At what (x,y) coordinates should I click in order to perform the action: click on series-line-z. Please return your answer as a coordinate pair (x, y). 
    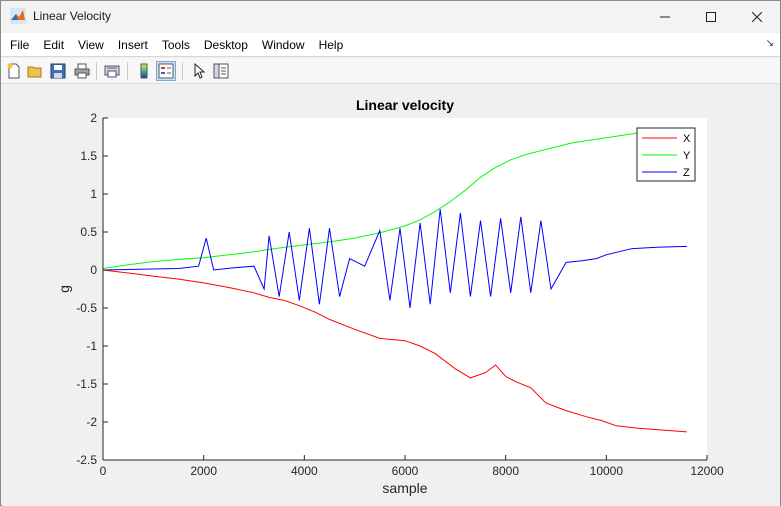
    Looking at the image, I should click on (394, 259).